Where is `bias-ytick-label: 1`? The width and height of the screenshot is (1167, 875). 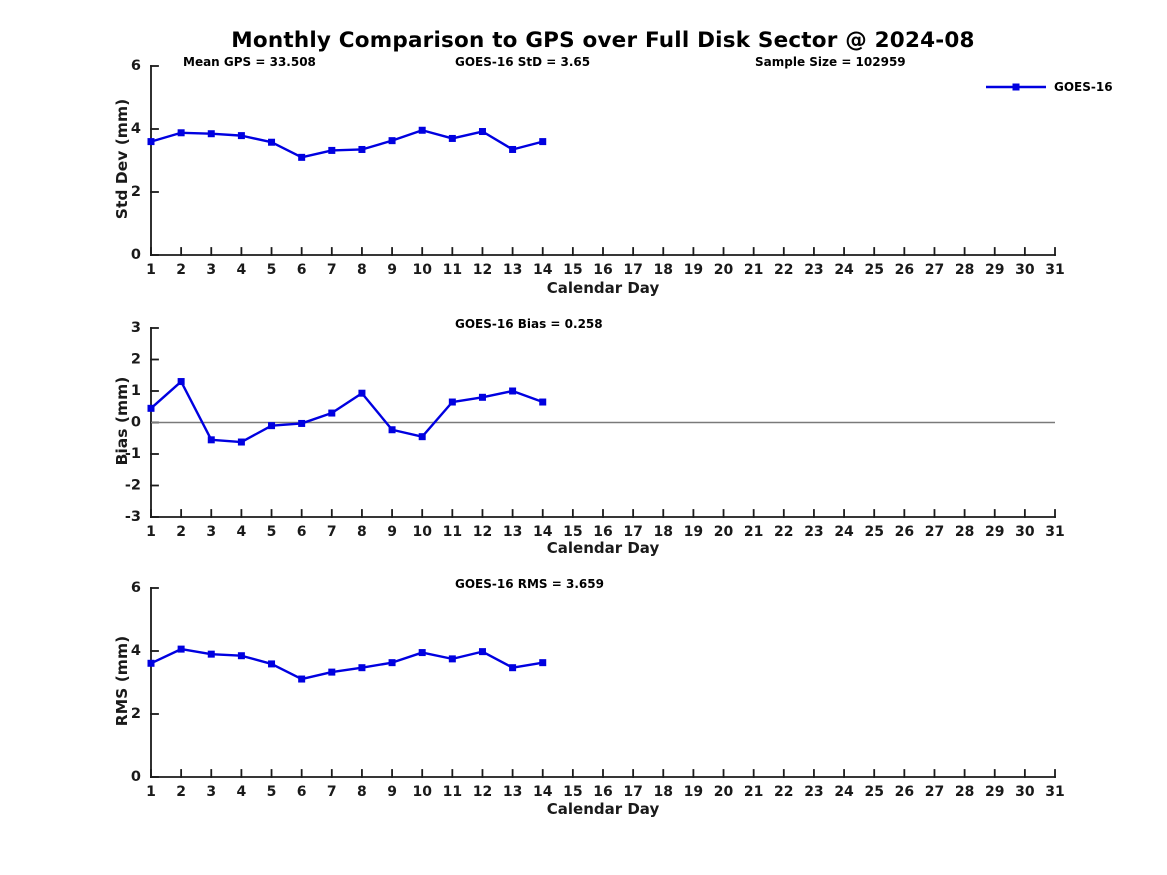 bias-ytick-label: 1 is located at coordinates (136, 391).